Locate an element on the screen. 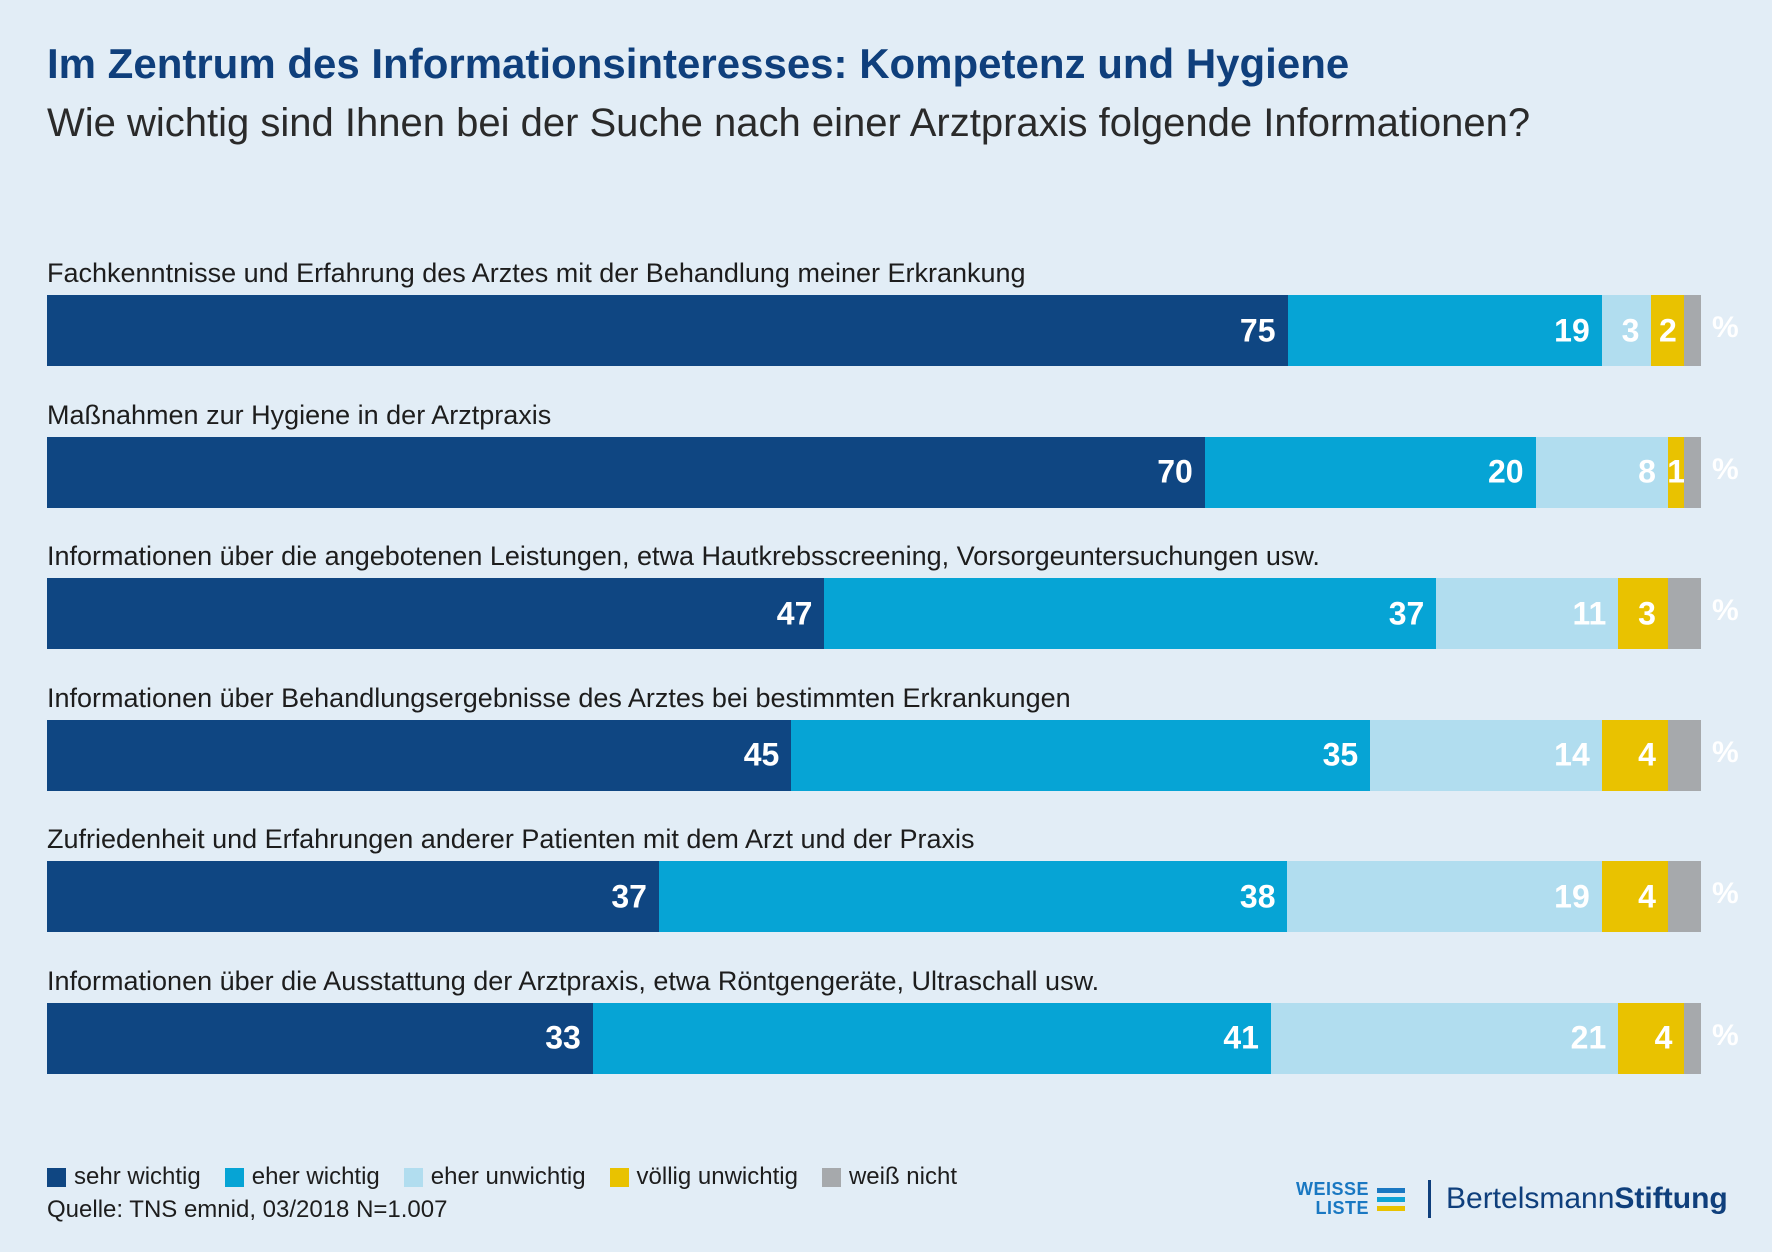 The width and height of the screenshot is (1772, 1252). bar-segment: 20 is located at coordinates (1370, 472).